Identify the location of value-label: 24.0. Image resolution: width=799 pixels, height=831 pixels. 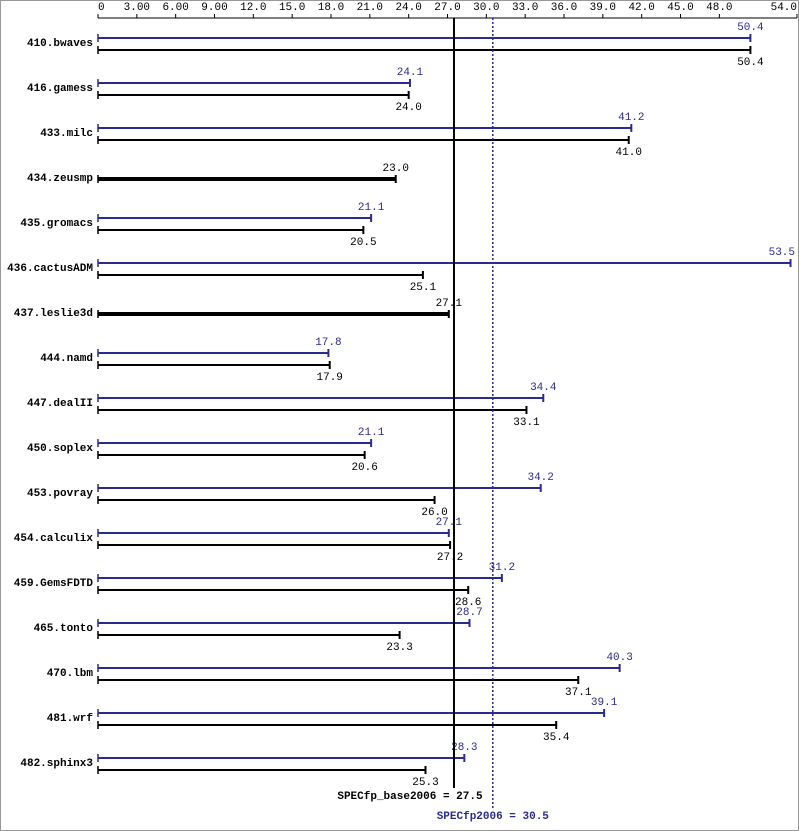
(408, 108).